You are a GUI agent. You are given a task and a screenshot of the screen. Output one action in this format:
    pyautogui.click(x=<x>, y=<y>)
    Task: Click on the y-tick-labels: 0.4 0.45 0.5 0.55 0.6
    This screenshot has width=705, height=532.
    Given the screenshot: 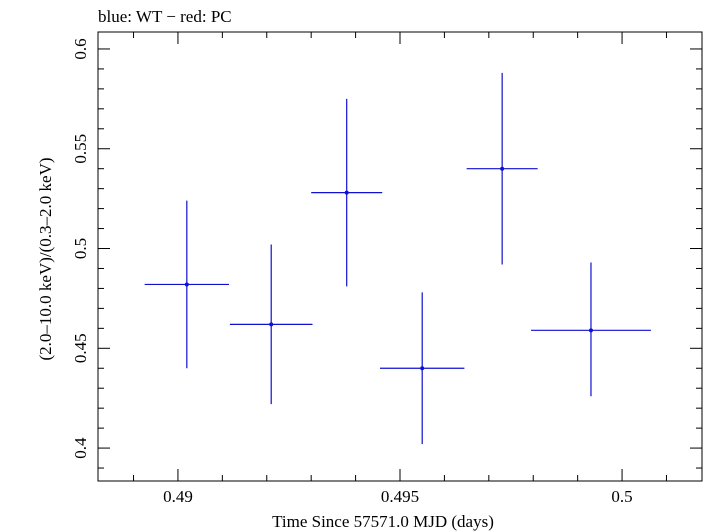 What is the action you would take?
    pyautogui.click(x=80, y=248)
    